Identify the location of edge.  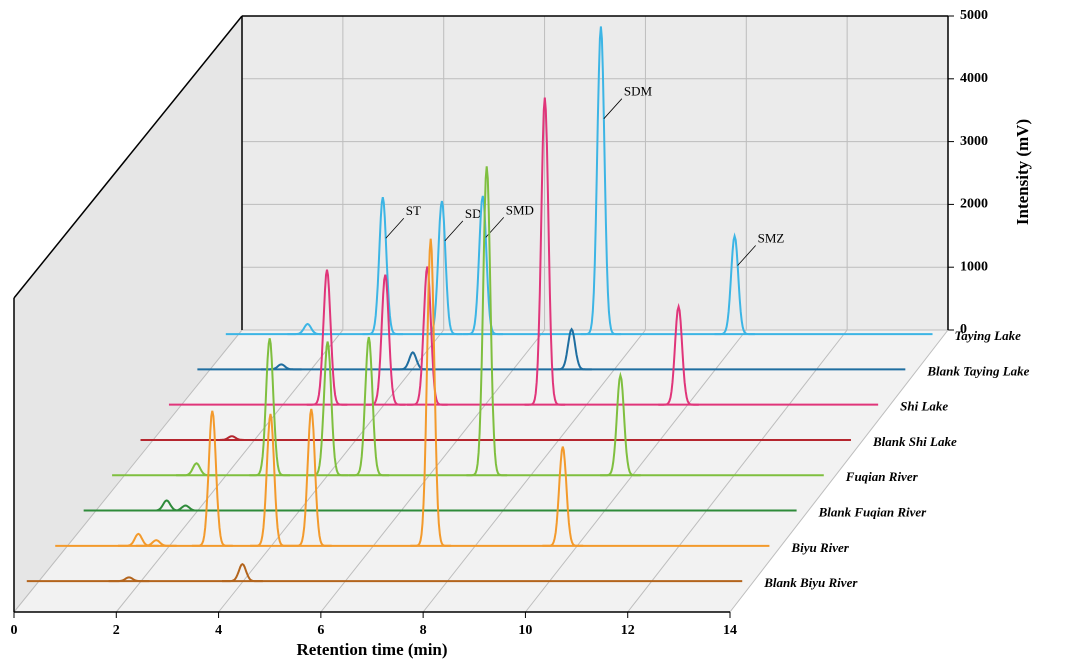
(128, 157).